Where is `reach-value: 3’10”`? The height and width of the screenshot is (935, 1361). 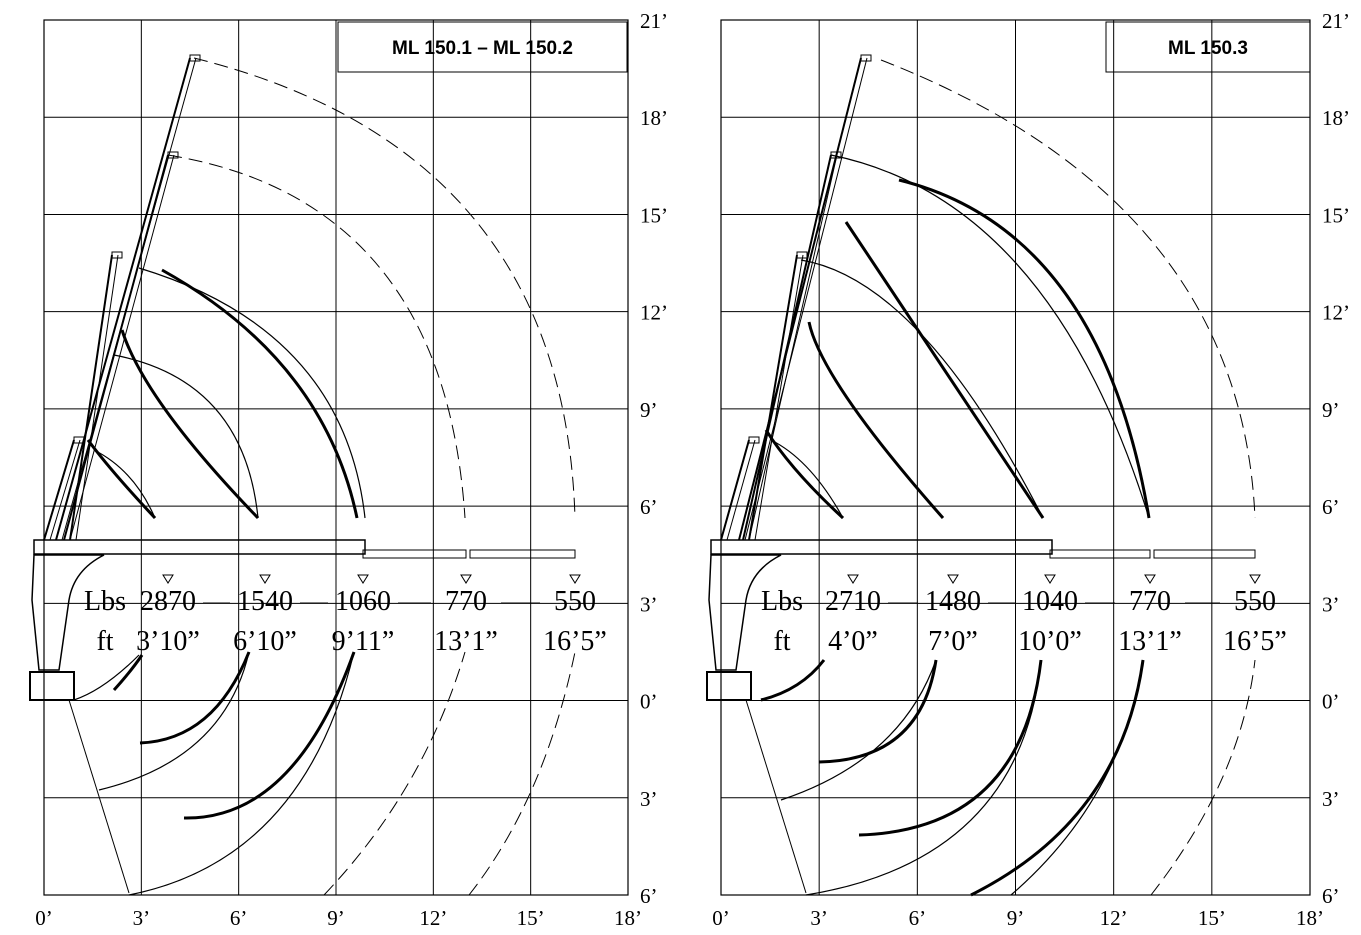 reach-value: 3’10” is located at coordinates (168, 641).